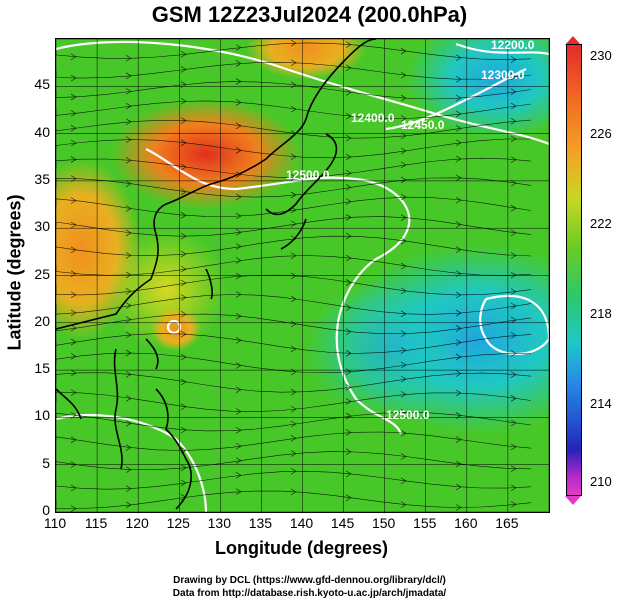 This screenshot has height=605, width=619. Describe the element at coordinates (513, 45) in the screenshot. I see `contour-label: 12200.0` at that location.